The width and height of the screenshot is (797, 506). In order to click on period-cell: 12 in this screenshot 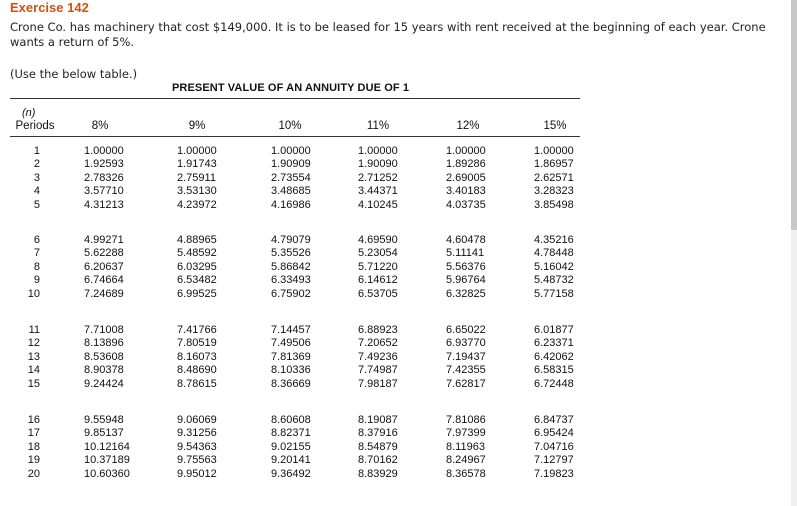, I will do `click(33, 343)`.